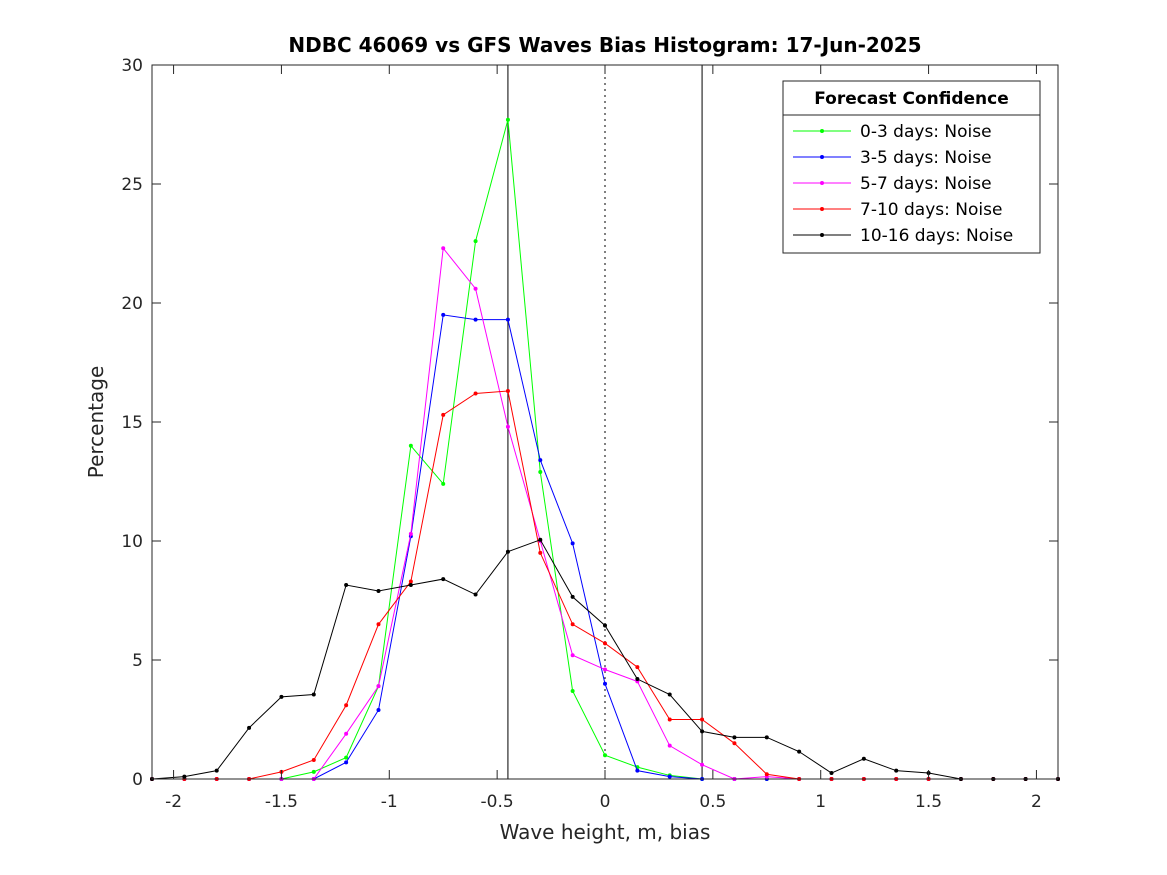 The height and width of the screenshot is (875, 1167). I want to click on x-tick-label: -1.5, so click(281, 802).